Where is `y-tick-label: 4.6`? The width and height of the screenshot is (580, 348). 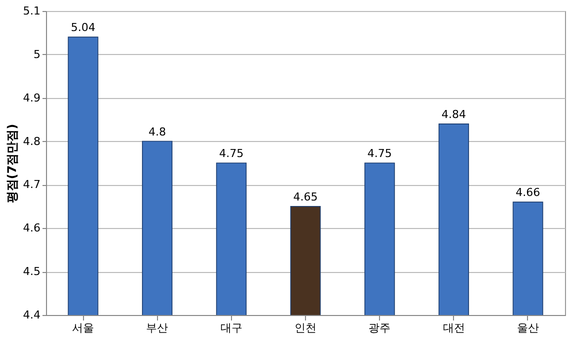
y-tick-label: 4.6 is located at coordinates (31, 228).